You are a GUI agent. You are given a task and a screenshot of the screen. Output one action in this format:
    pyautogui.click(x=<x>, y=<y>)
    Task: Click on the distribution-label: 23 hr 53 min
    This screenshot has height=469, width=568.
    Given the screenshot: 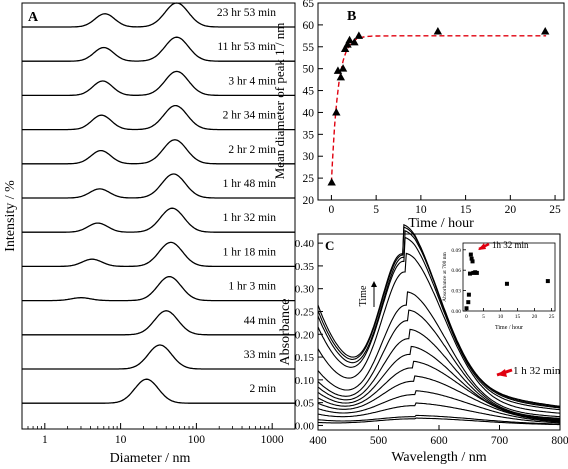 What is the action you would take?
    pyautogui.click(x=246, y=13)
    